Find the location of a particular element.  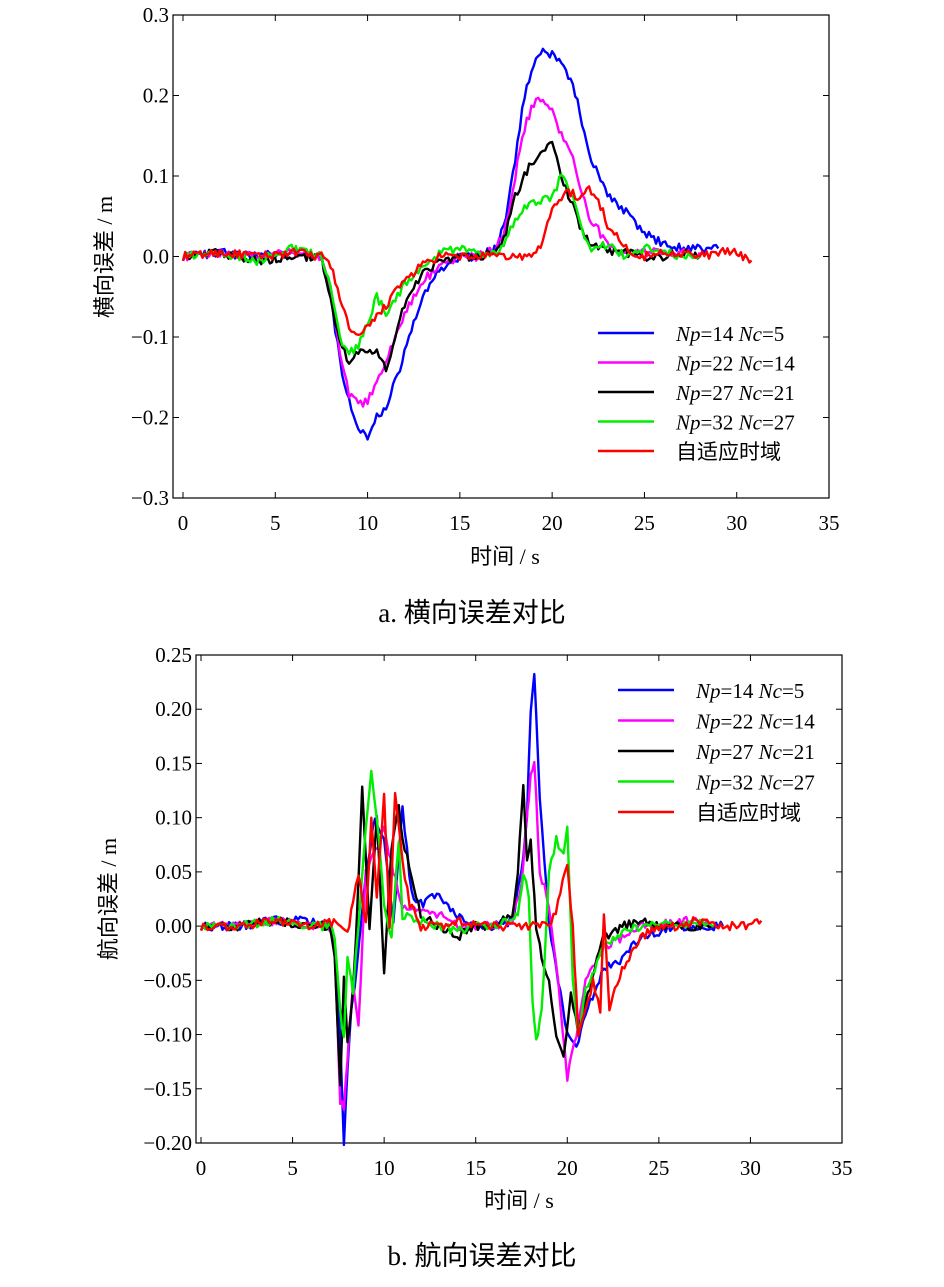

y-tick-label-a: 0.2 is located at coordinates (156, 96).